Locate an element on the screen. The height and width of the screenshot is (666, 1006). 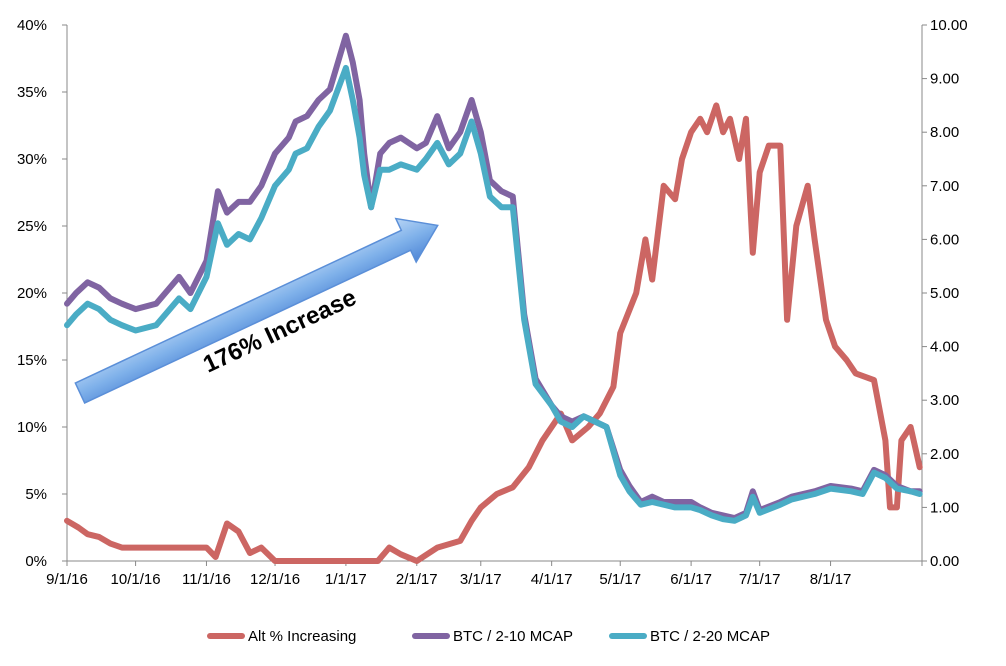
left-tick-label: 5% is located at coordinates (36, 494).